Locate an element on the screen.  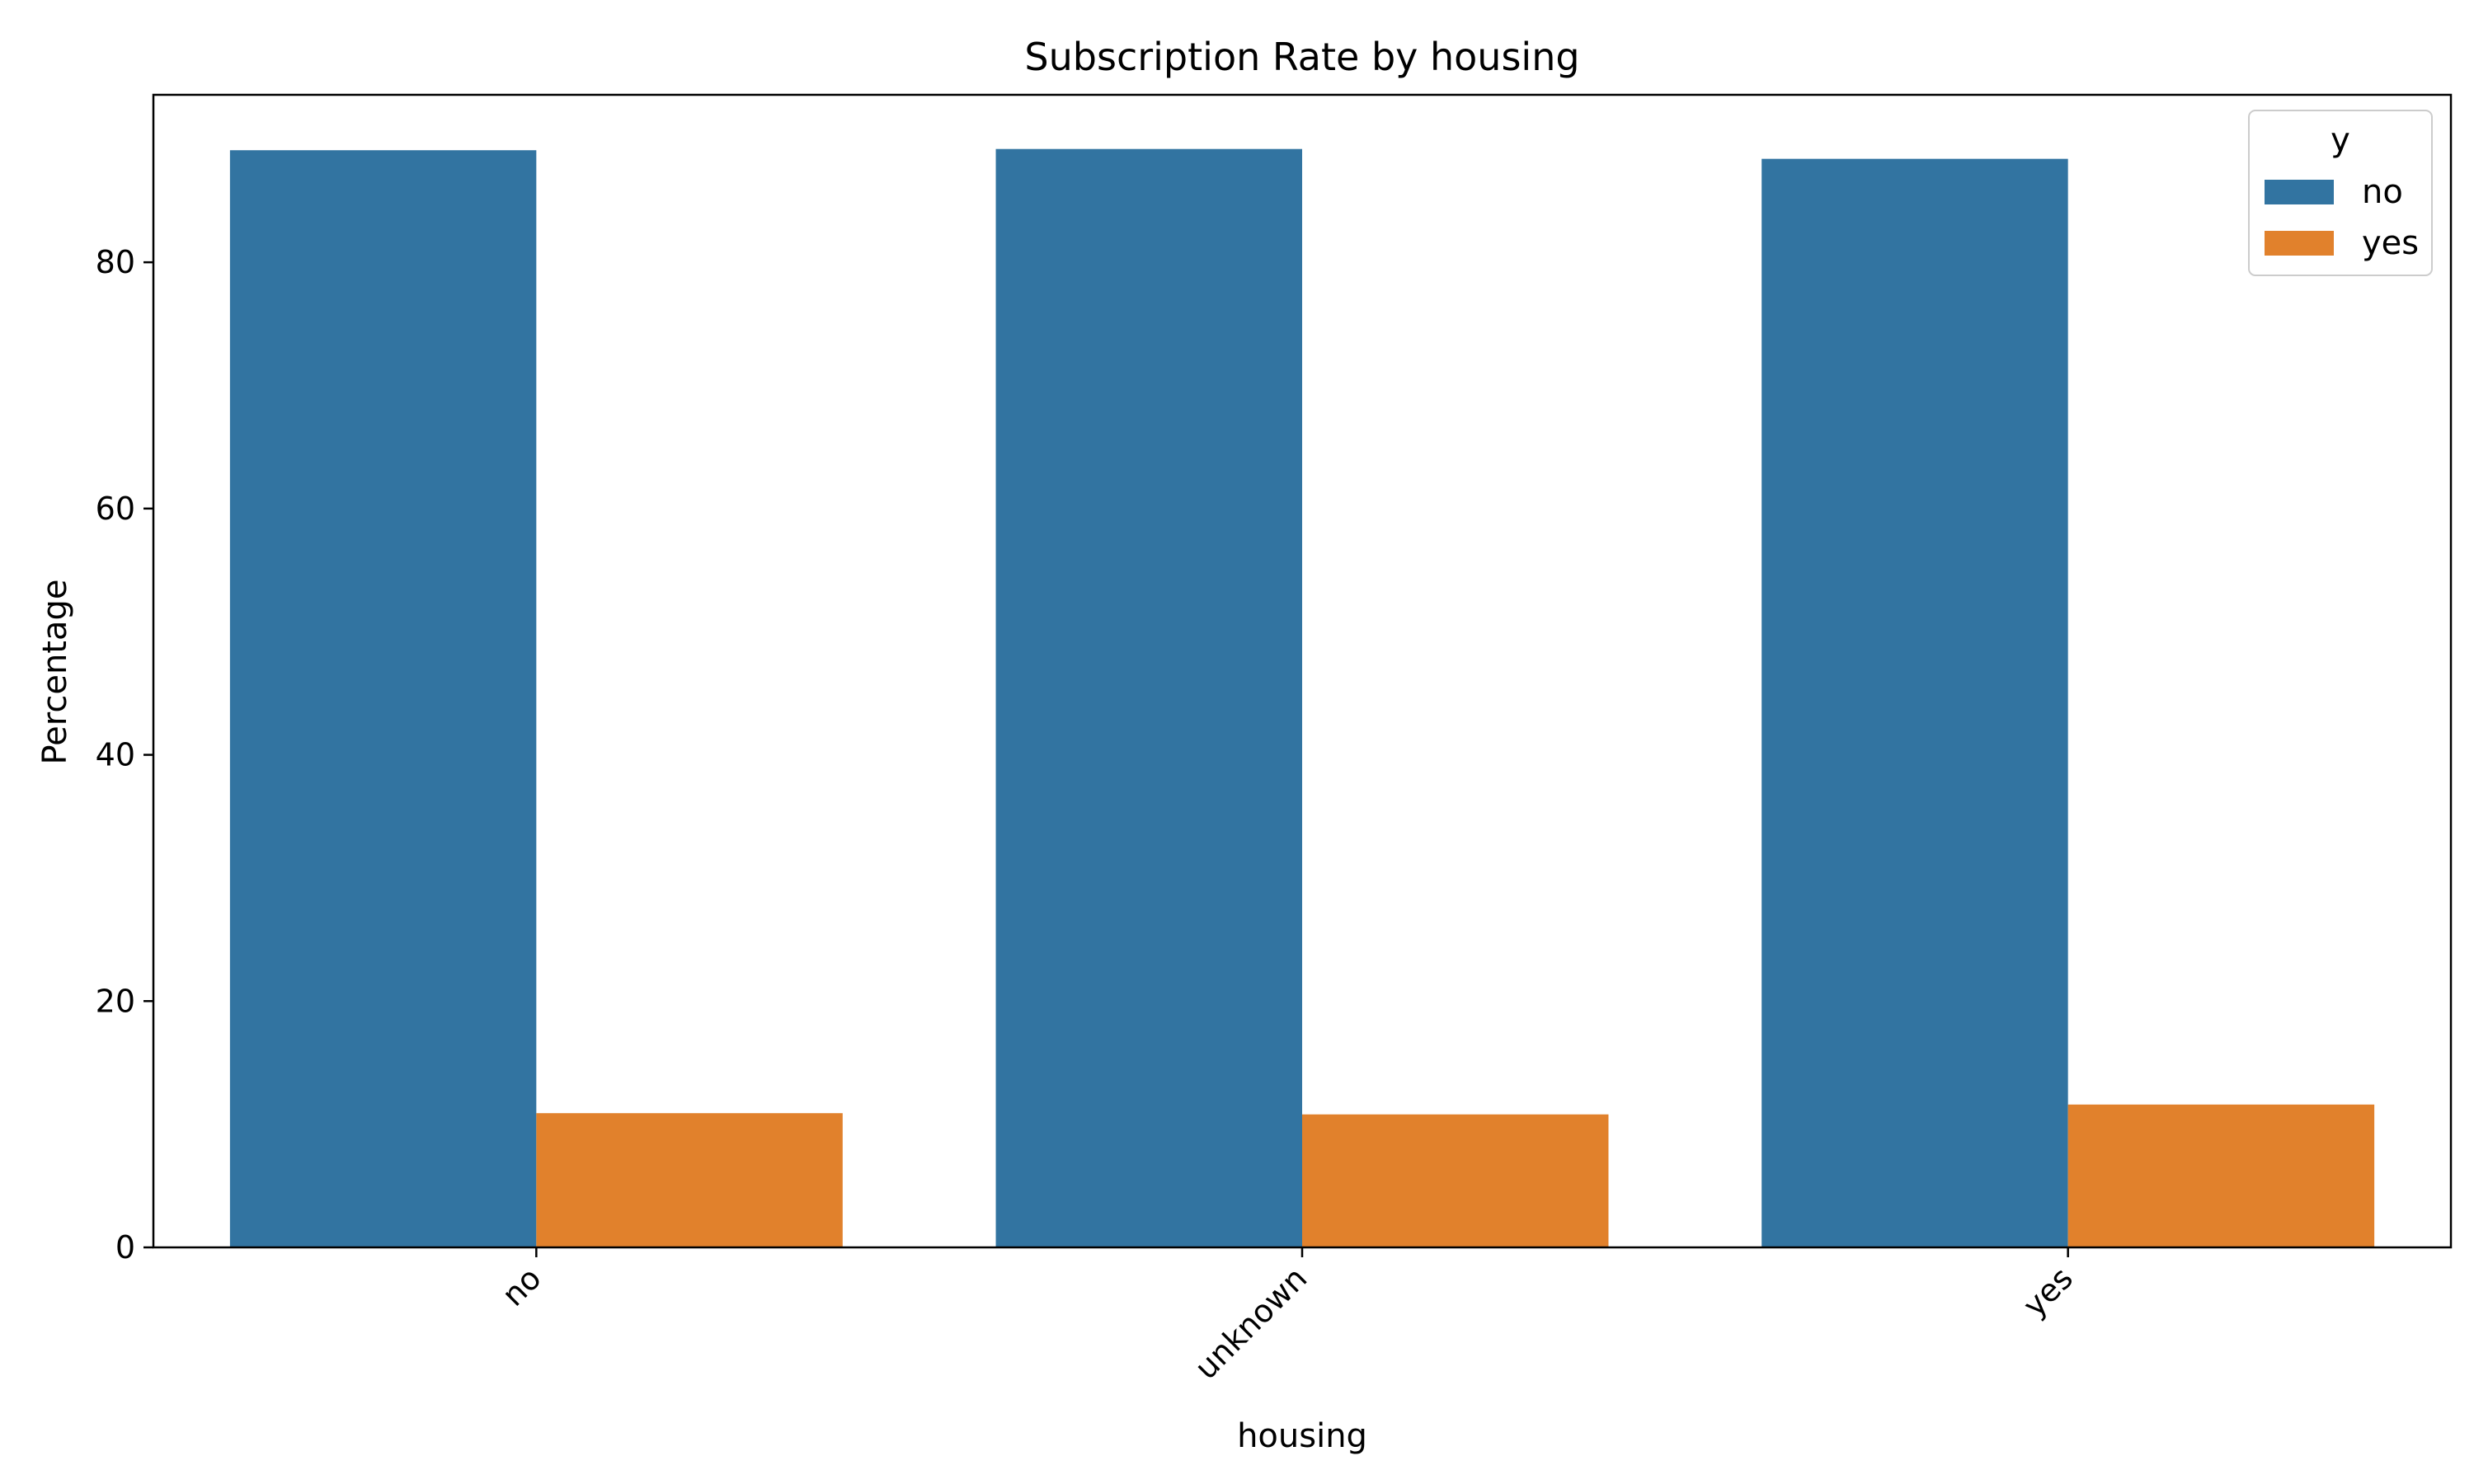
legend-swatch-no is located at coordinates (2299, 192).